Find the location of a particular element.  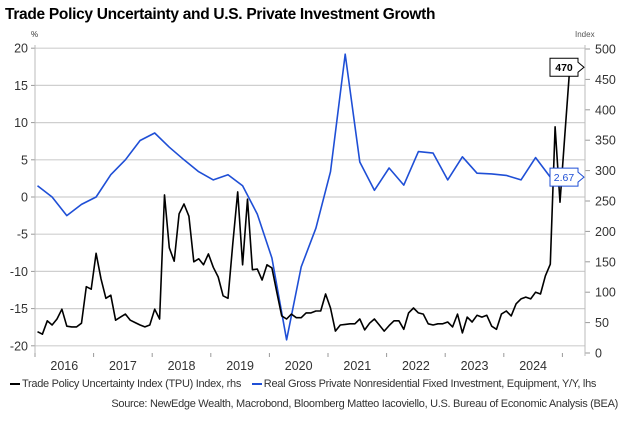

right-tick-label: 300 is located at coordinates (605, 171).